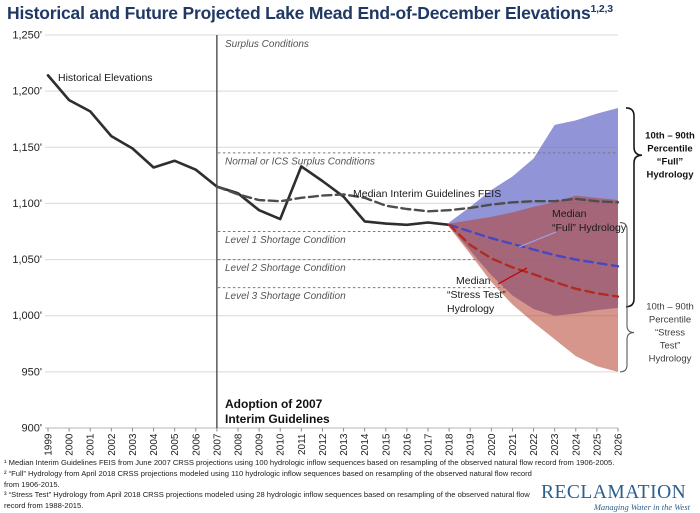  I want to click on median-stress-leader-line, so click(512, 276).